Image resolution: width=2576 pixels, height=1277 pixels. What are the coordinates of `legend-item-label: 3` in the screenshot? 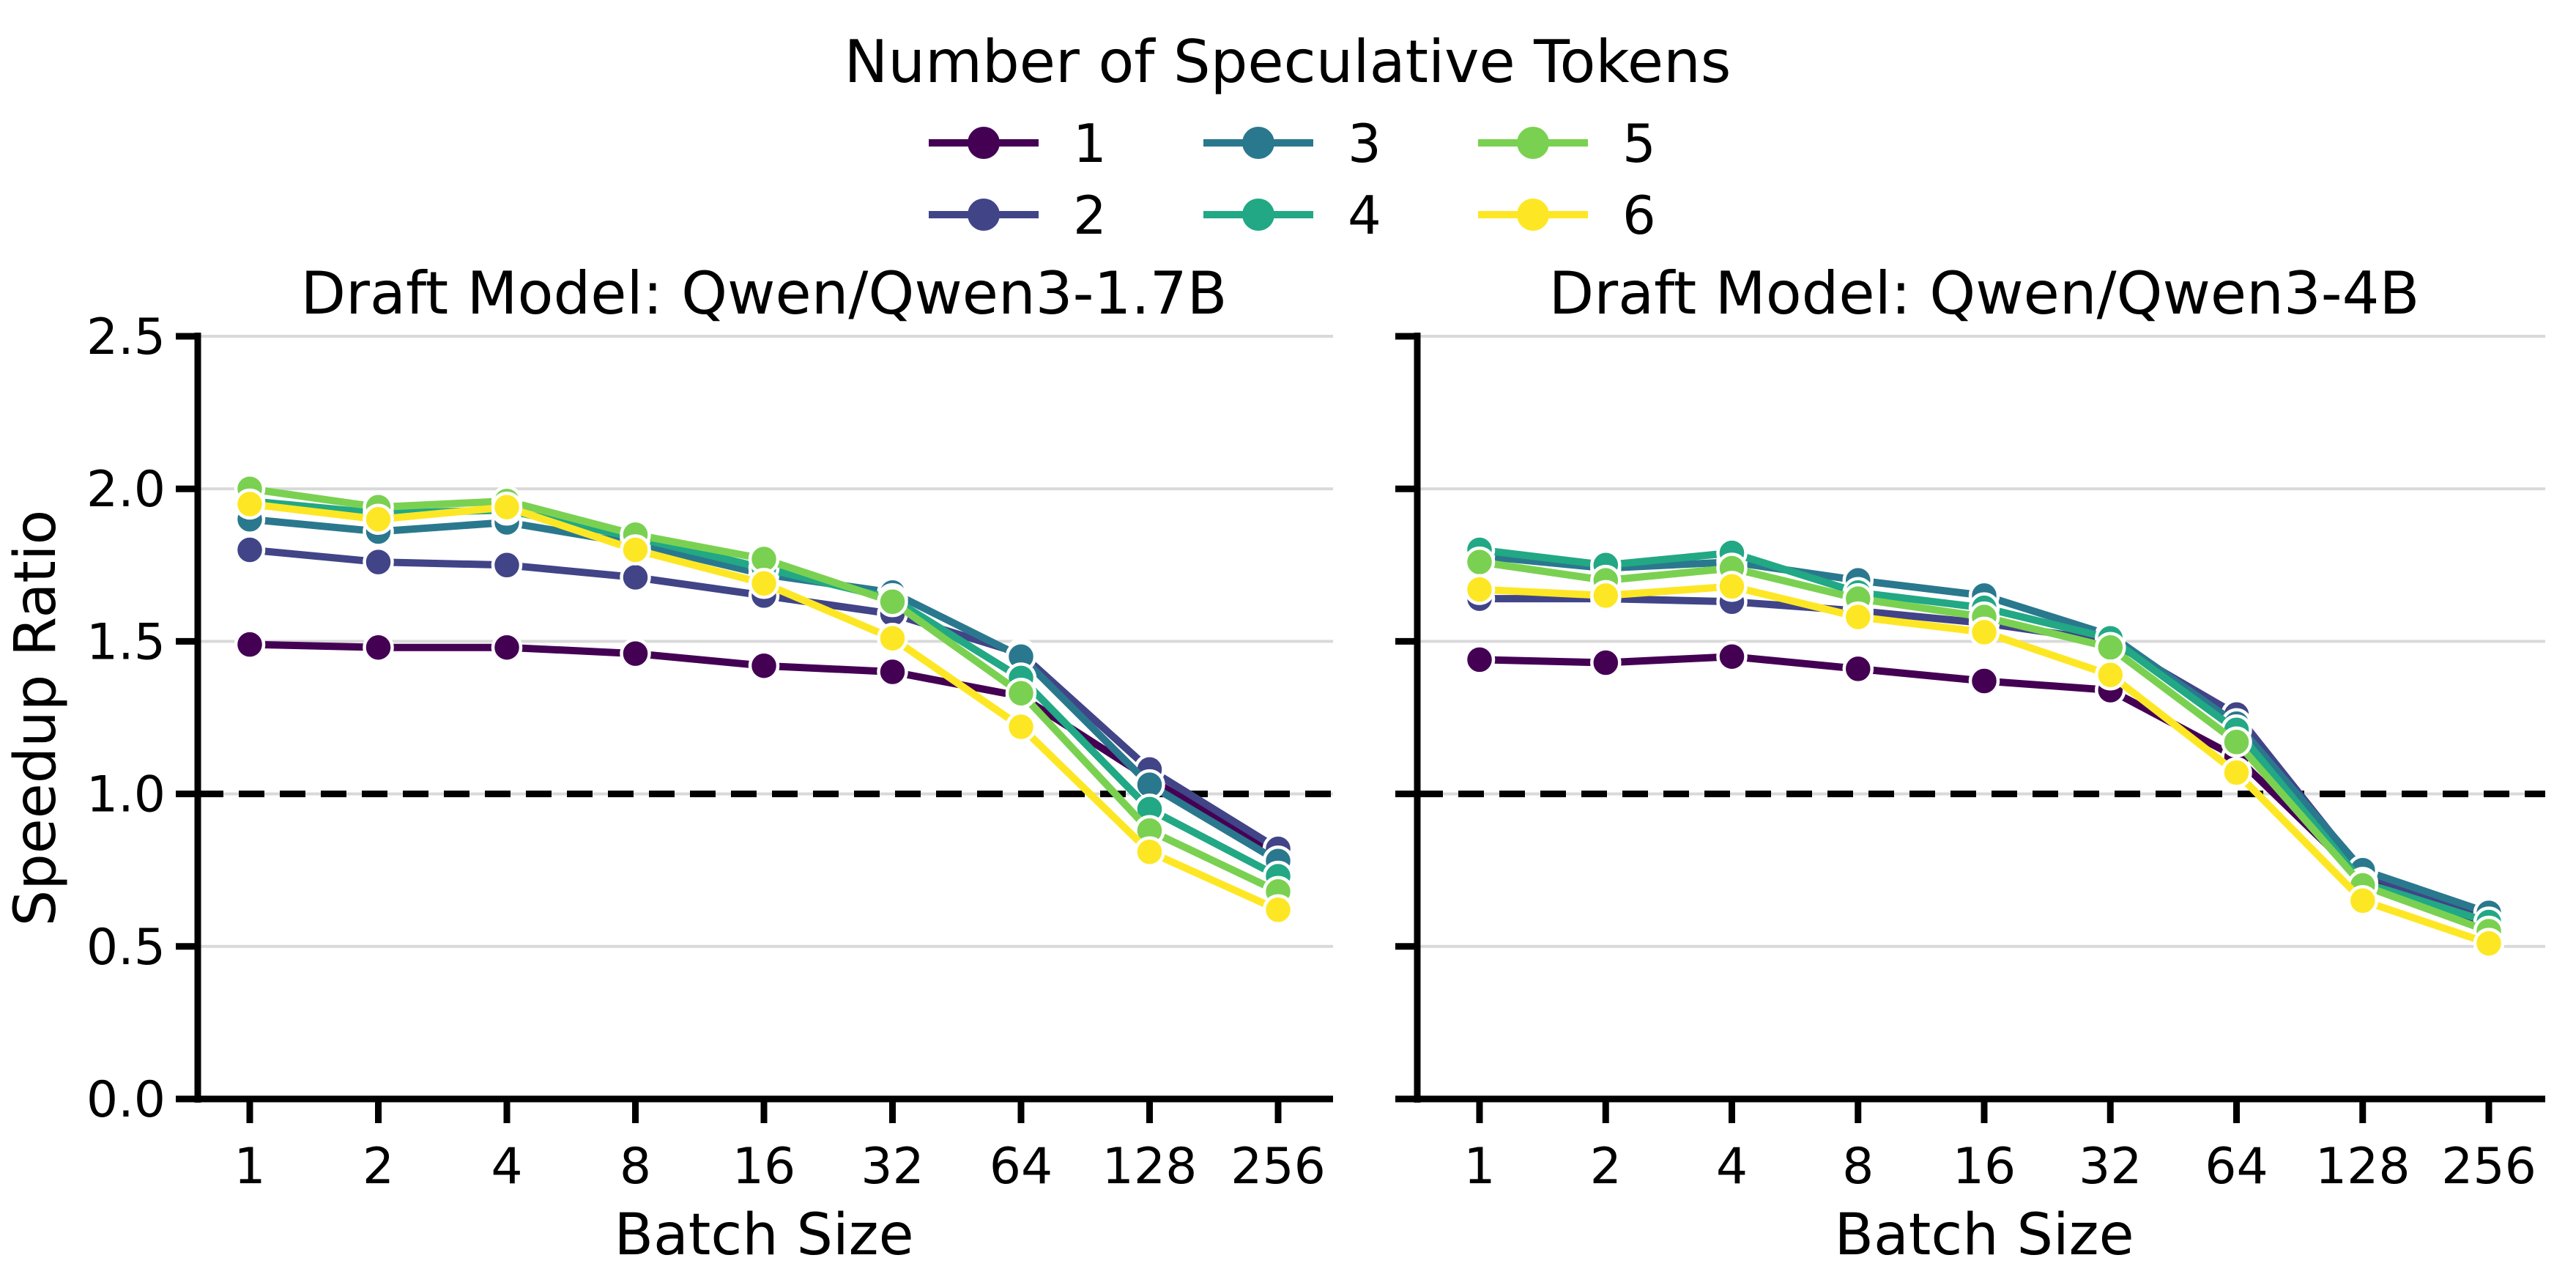 It's located at (1364, 143).